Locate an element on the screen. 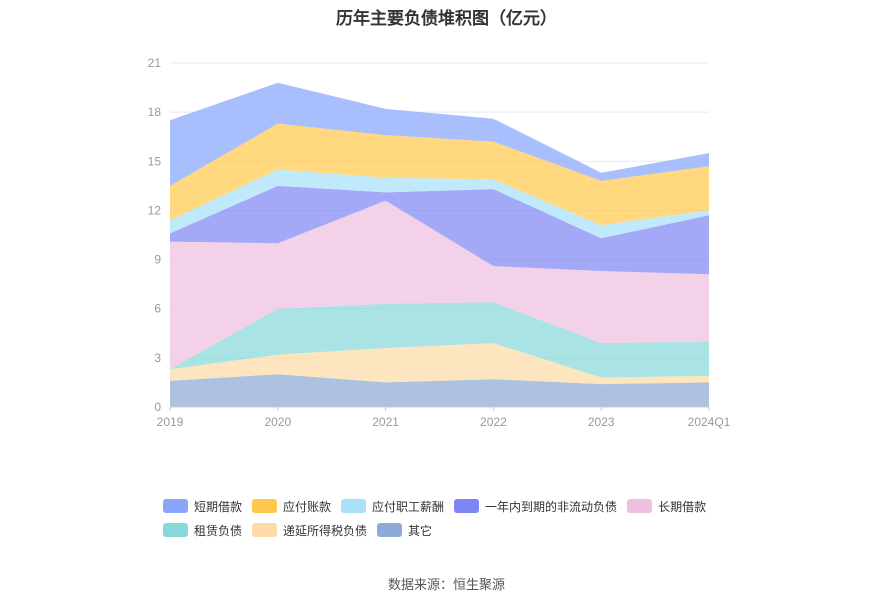 The image size is (893, 603). y-tick-label: 6 is located at coordinates (157, 309).